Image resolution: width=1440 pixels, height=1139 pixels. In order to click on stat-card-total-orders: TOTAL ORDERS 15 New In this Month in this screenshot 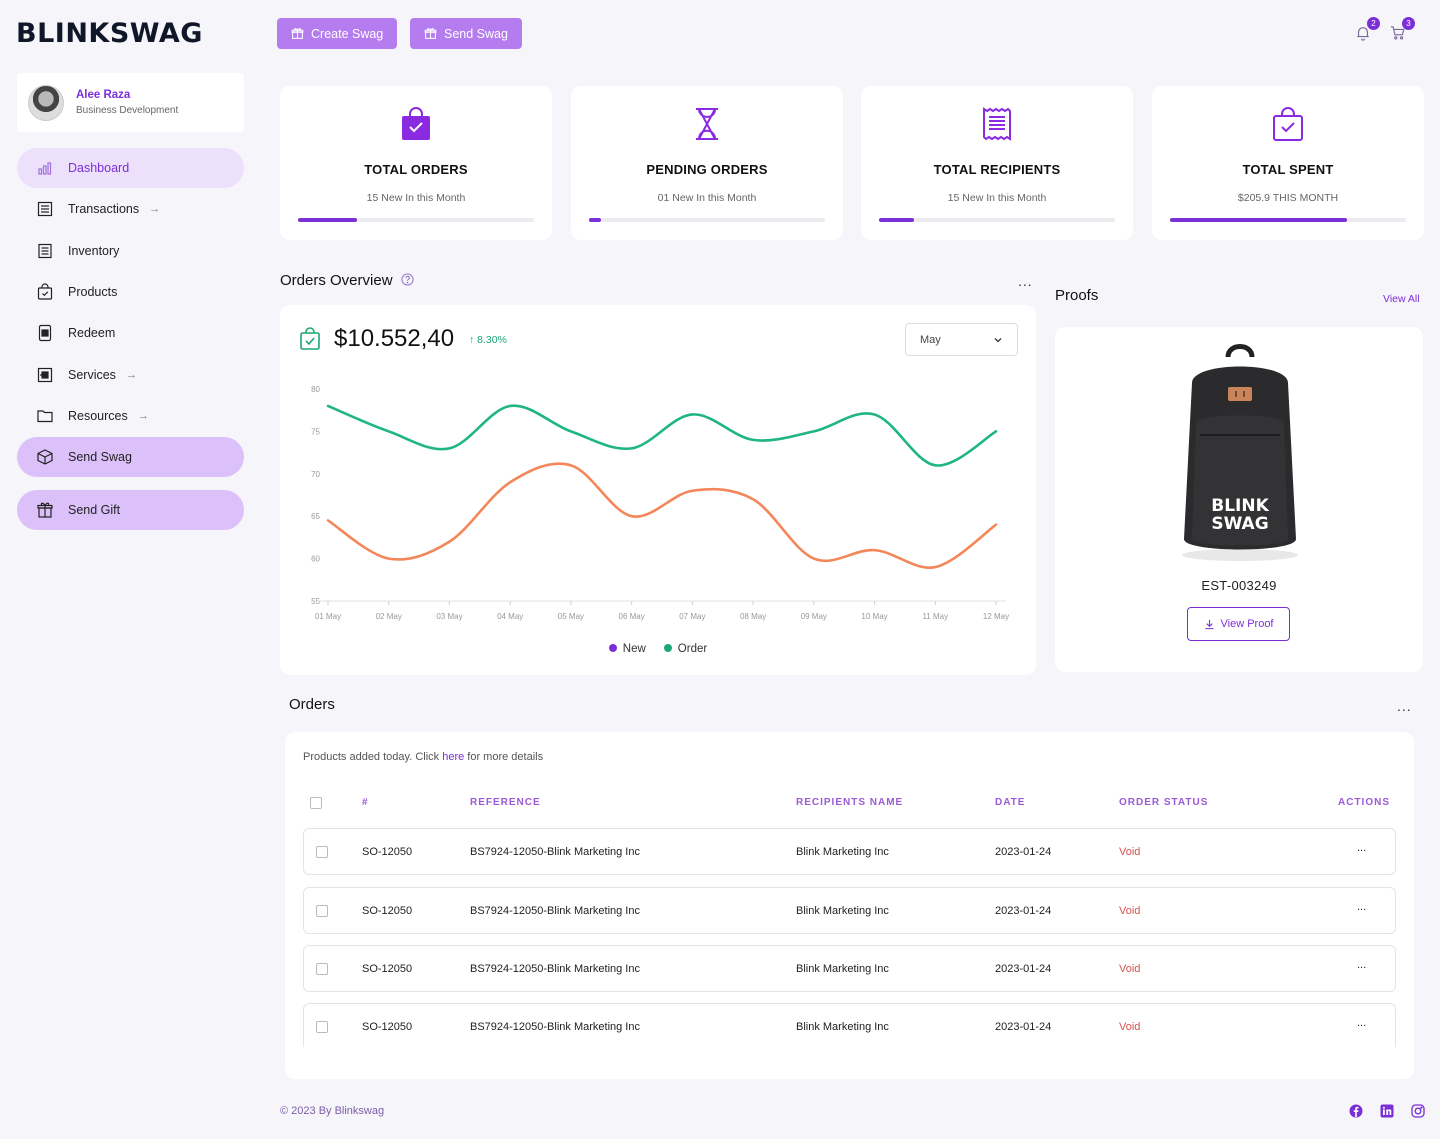, I will do `click(416, 163)`.